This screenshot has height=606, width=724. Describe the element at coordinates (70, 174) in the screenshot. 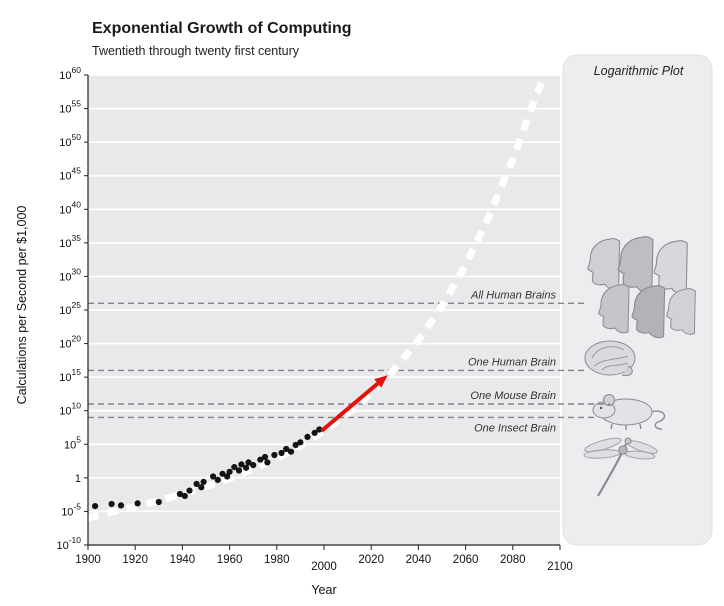

I see `y-tick-label: 1045` at that location.